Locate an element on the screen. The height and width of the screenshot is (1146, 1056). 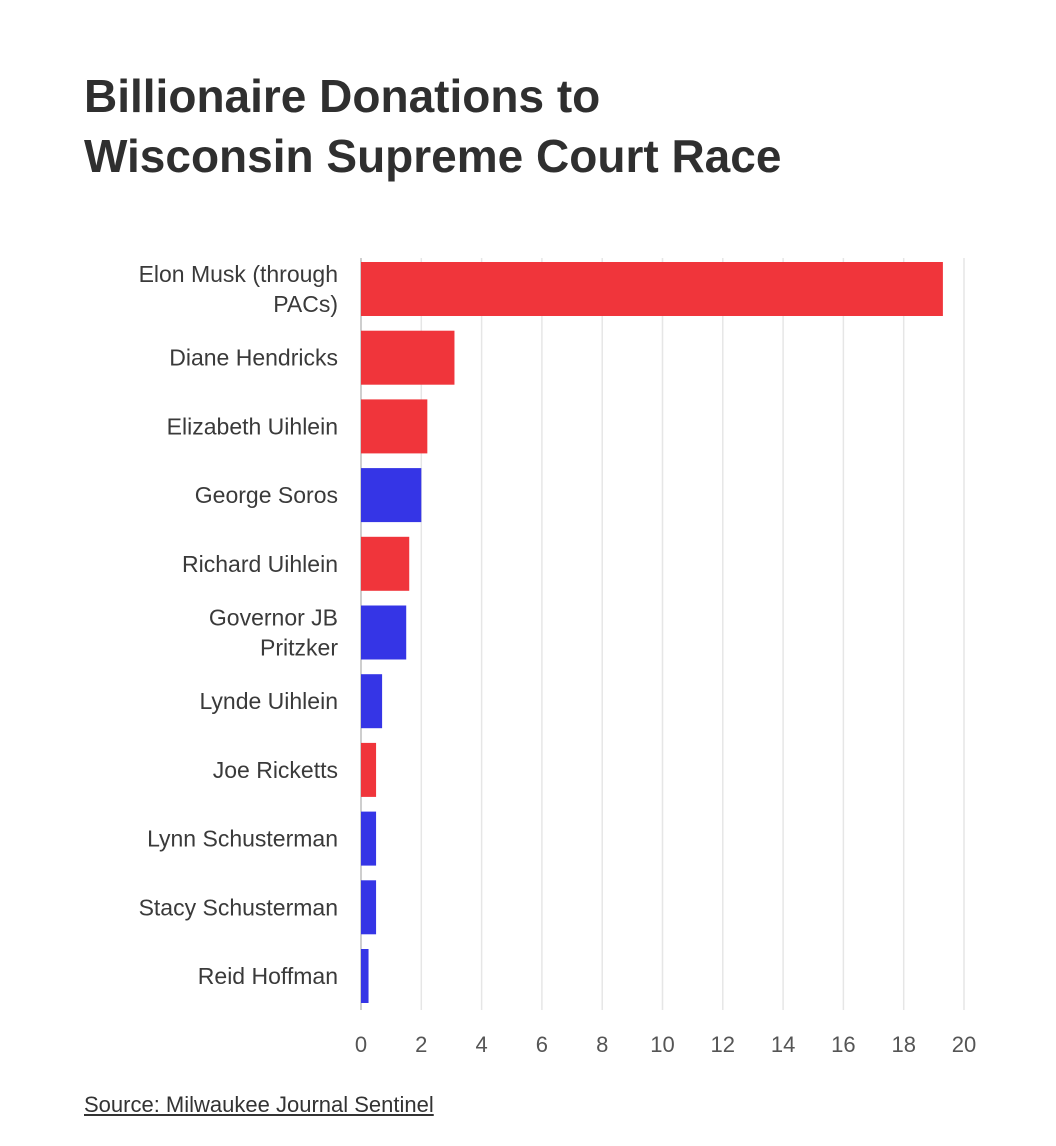
category-label: PACs) is located at coordinates (305, 304).